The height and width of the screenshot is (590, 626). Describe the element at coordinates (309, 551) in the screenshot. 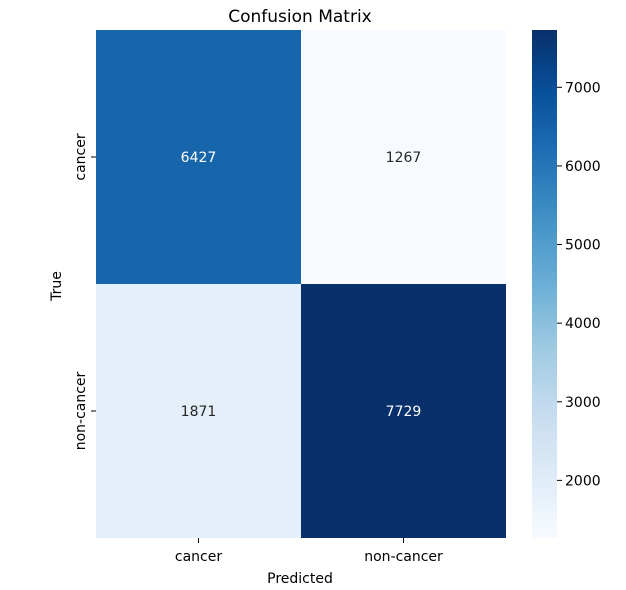

I see `x-axis-ticks: cancer non-cancer` at that location.